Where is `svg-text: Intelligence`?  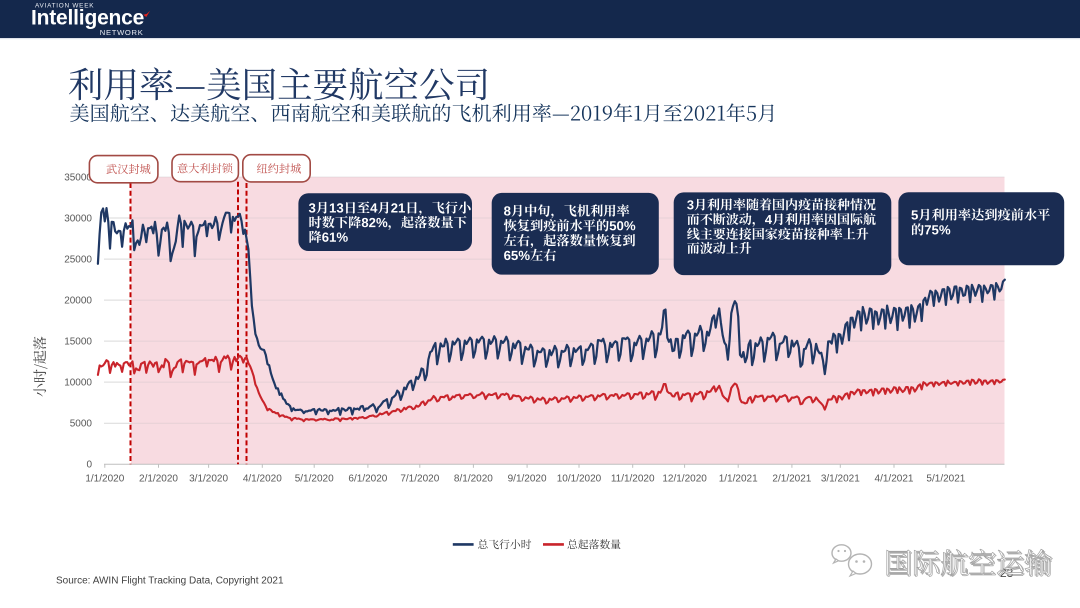 svg-text: Intelligence is located at coordinates (87, 18).